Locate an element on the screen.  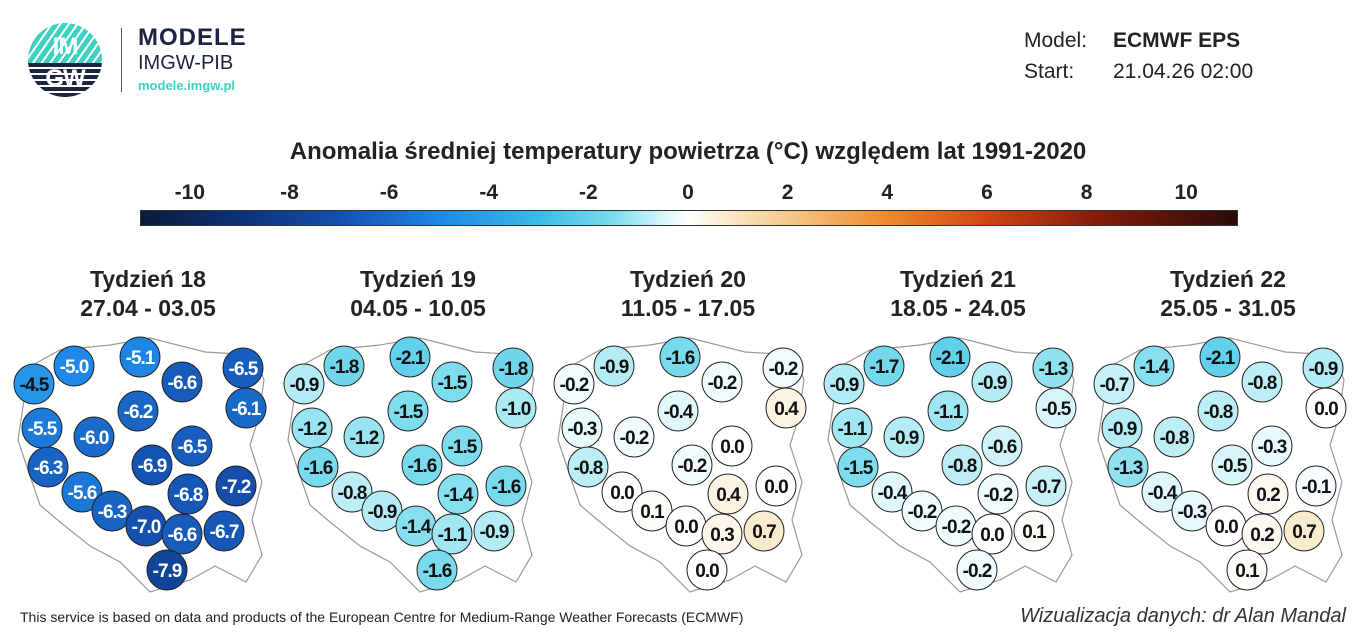
station-value-label: -1.3 is located at coordinates (1128, 468).